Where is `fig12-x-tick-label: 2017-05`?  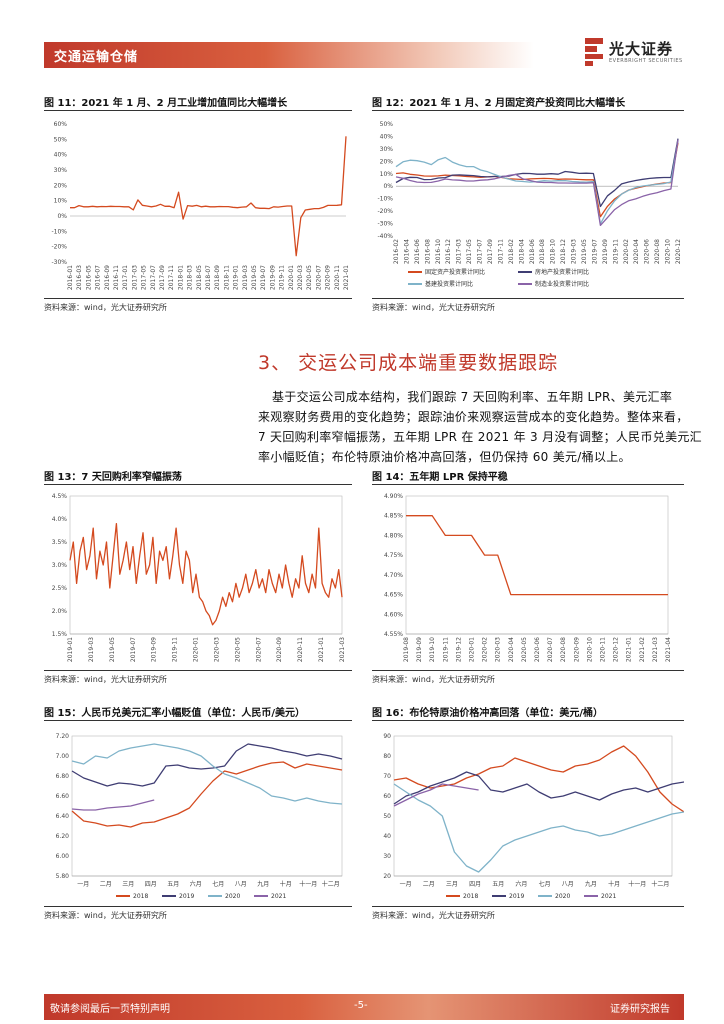
fig12-x-tick-label: 2017-05 is located at coordinates (469, 251).